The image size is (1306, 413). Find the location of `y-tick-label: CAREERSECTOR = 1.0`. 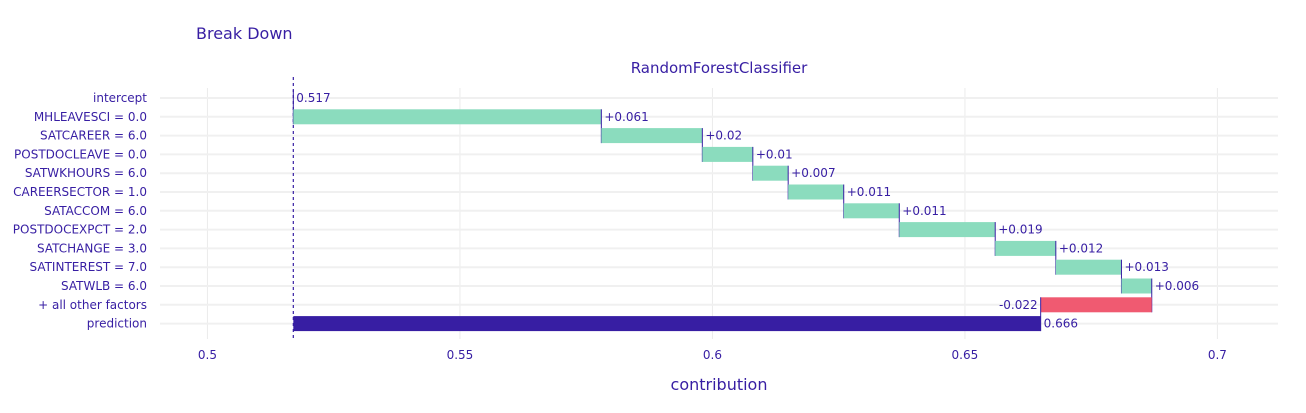

y-tick-label: CAREERSECTOR = 1.0 is located at coordinates (80, 192).